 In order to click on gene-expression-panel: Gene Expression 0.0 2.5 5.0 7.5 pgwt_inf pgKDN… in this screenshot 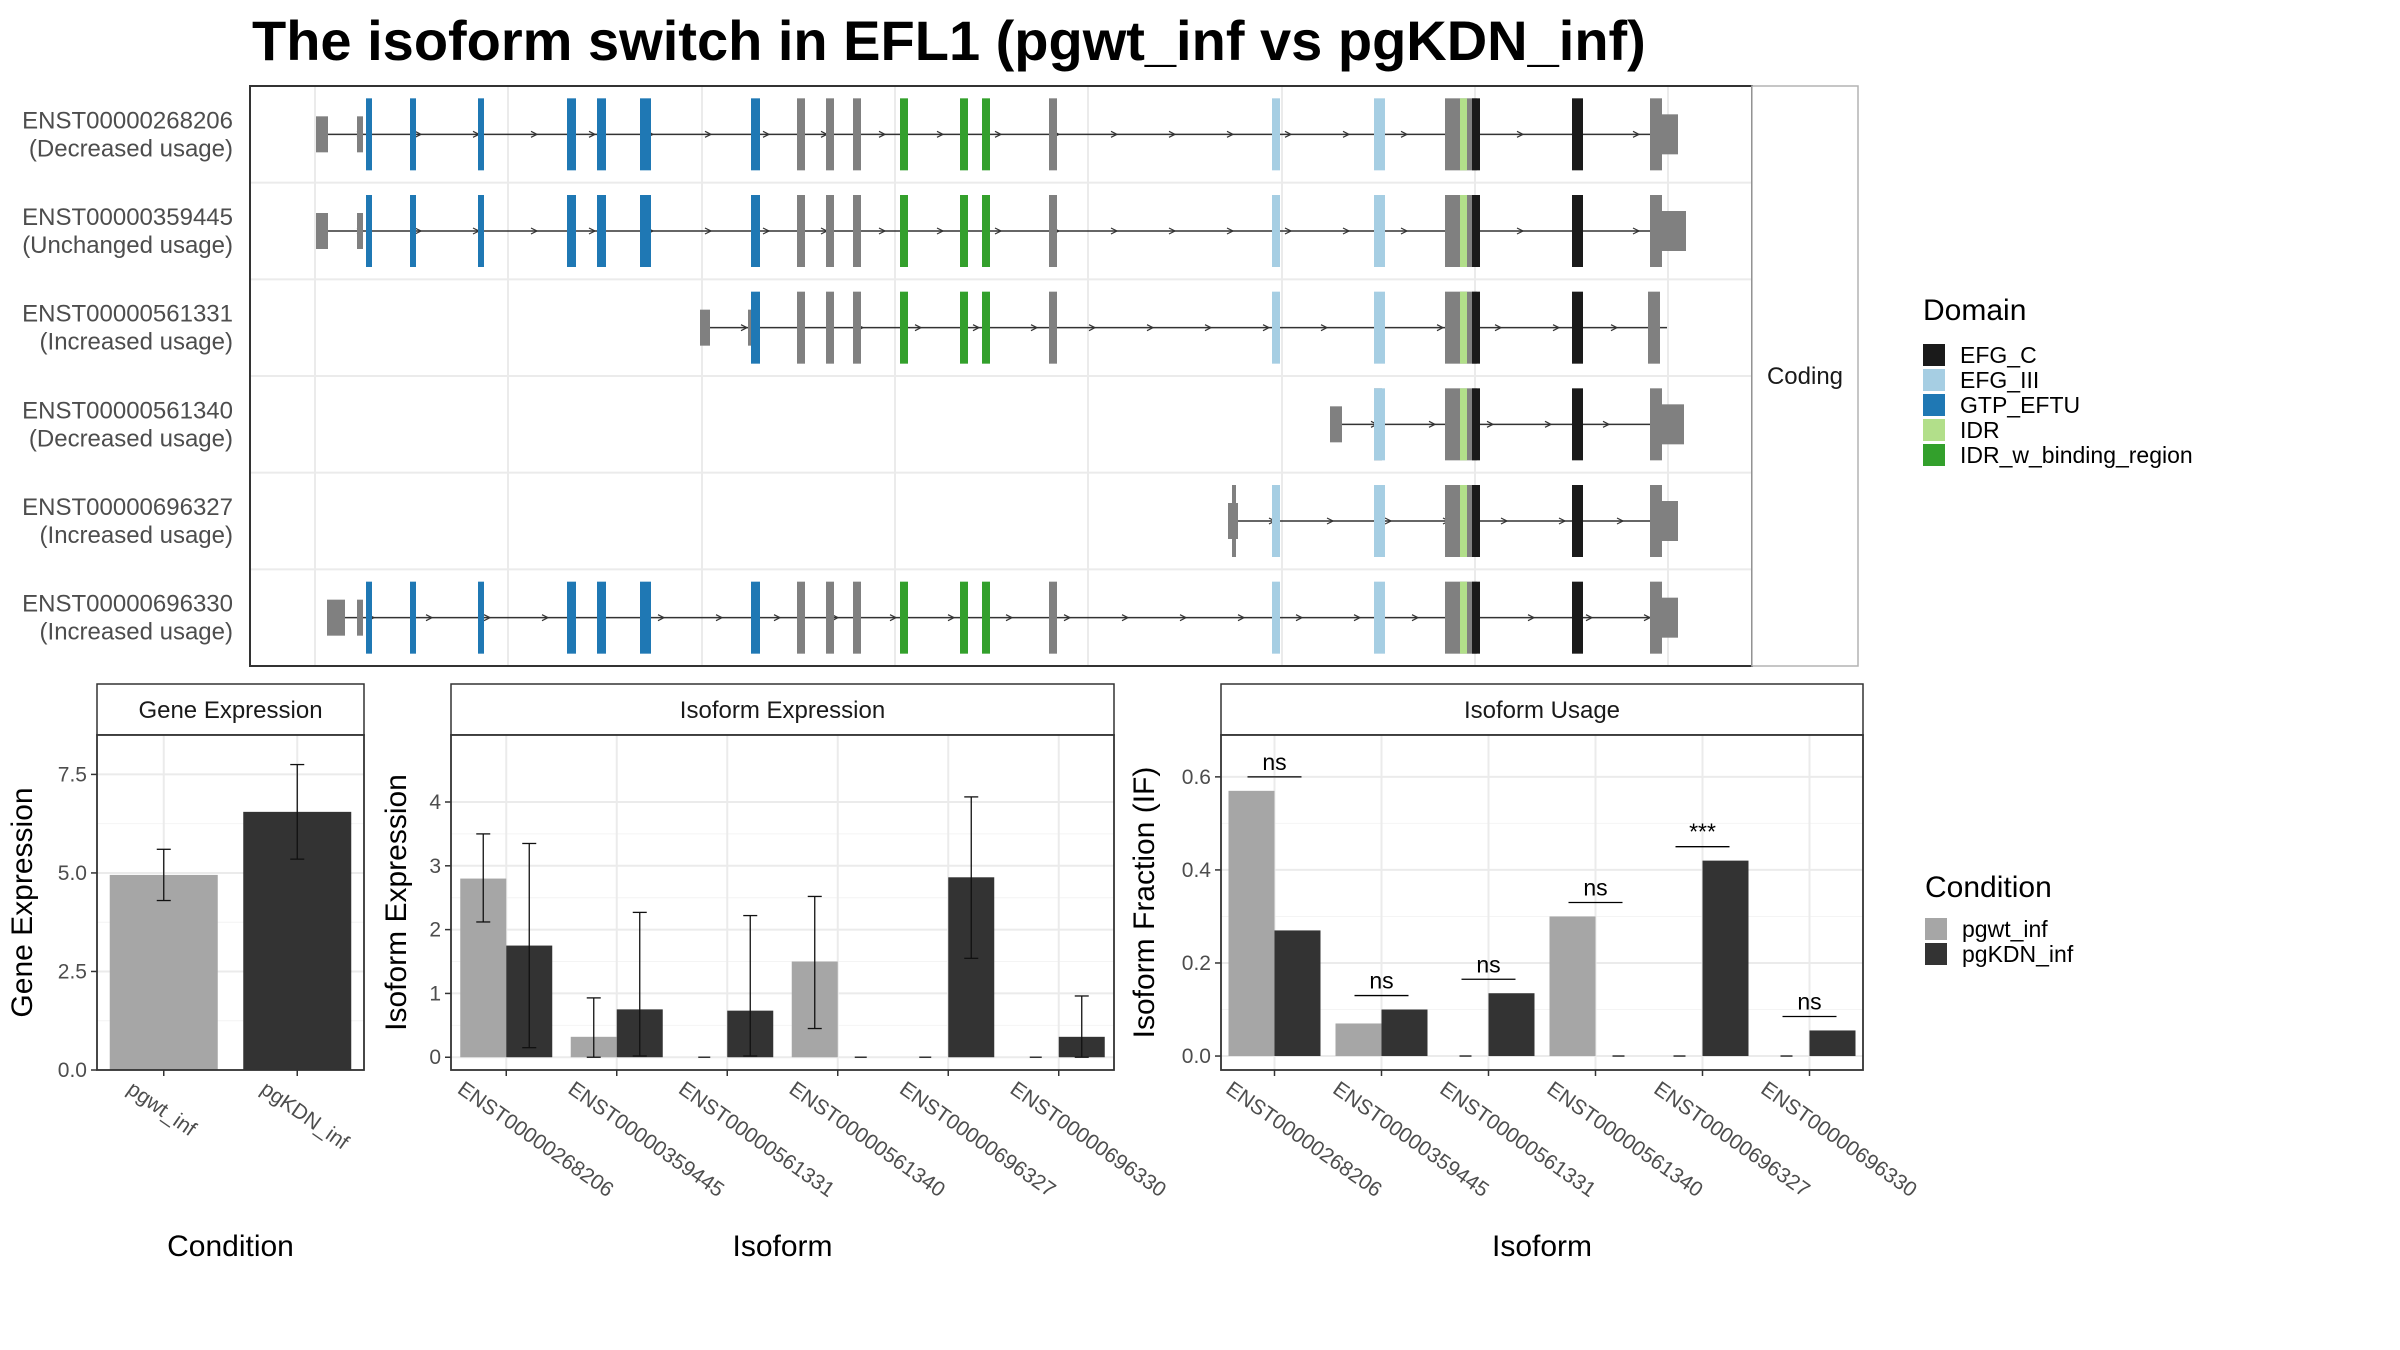, I will do `click(185, 973)`.